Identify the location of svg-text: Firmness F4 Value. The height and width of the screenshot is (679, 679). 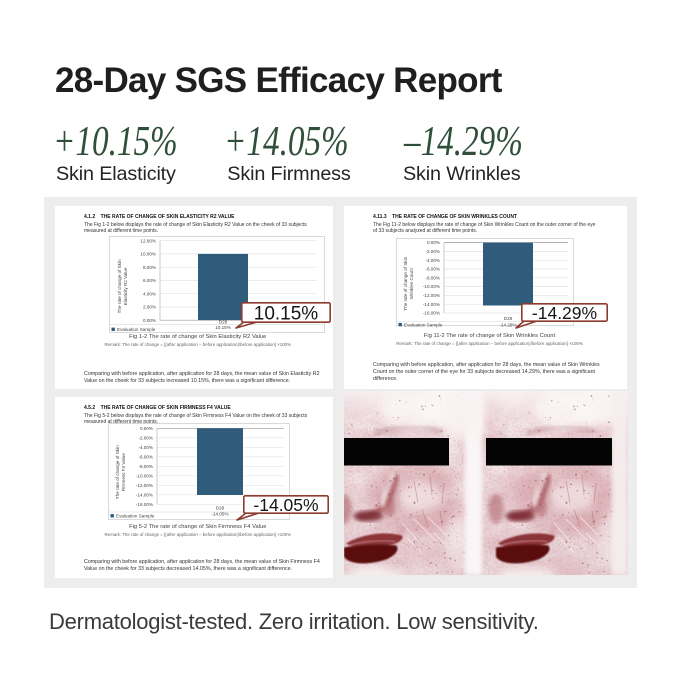
(123, 472).